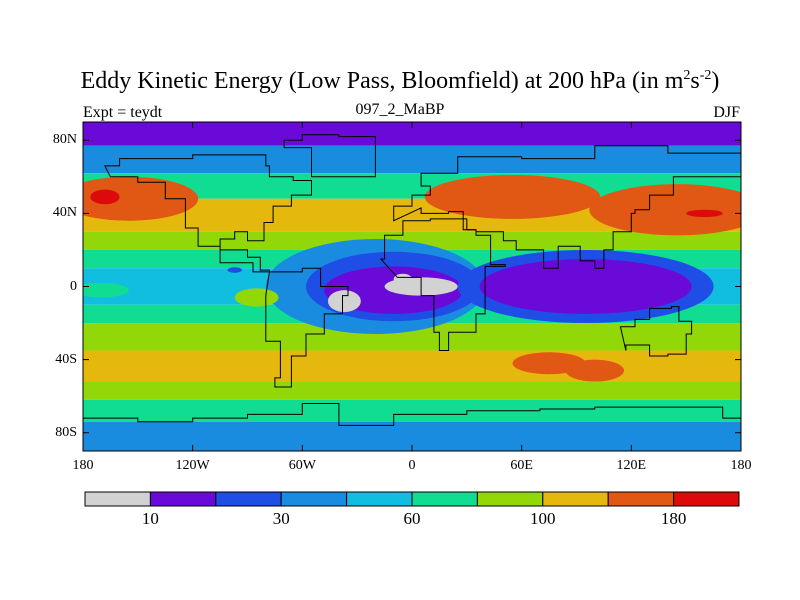 This screenshot has width=800, height=600. What do you see at coordinates (66, 432) in the screenshot?
I see `y-tick-label: 80S` at bounding box center [66, 432].